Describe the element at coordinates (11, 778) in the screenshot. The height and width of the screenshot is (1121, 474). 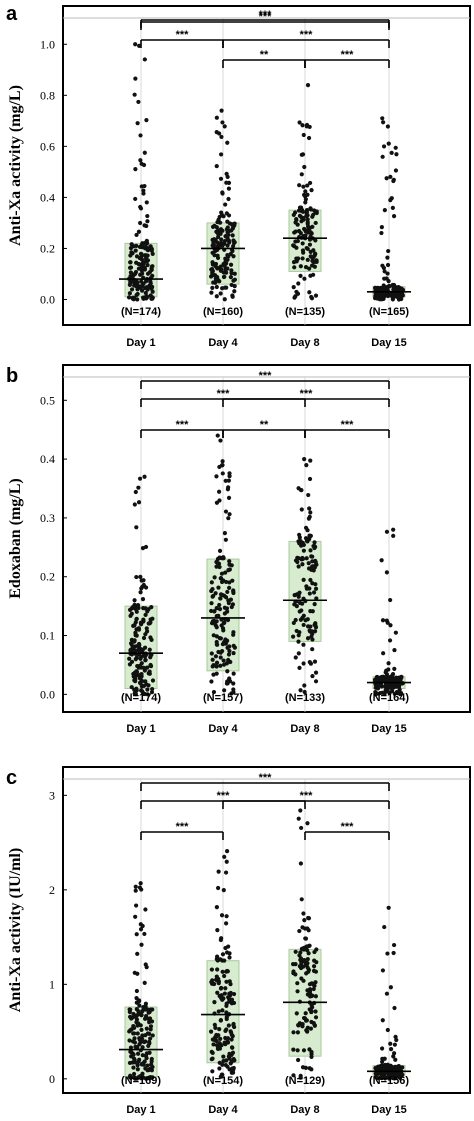
I see `panel-label: c` at that location.